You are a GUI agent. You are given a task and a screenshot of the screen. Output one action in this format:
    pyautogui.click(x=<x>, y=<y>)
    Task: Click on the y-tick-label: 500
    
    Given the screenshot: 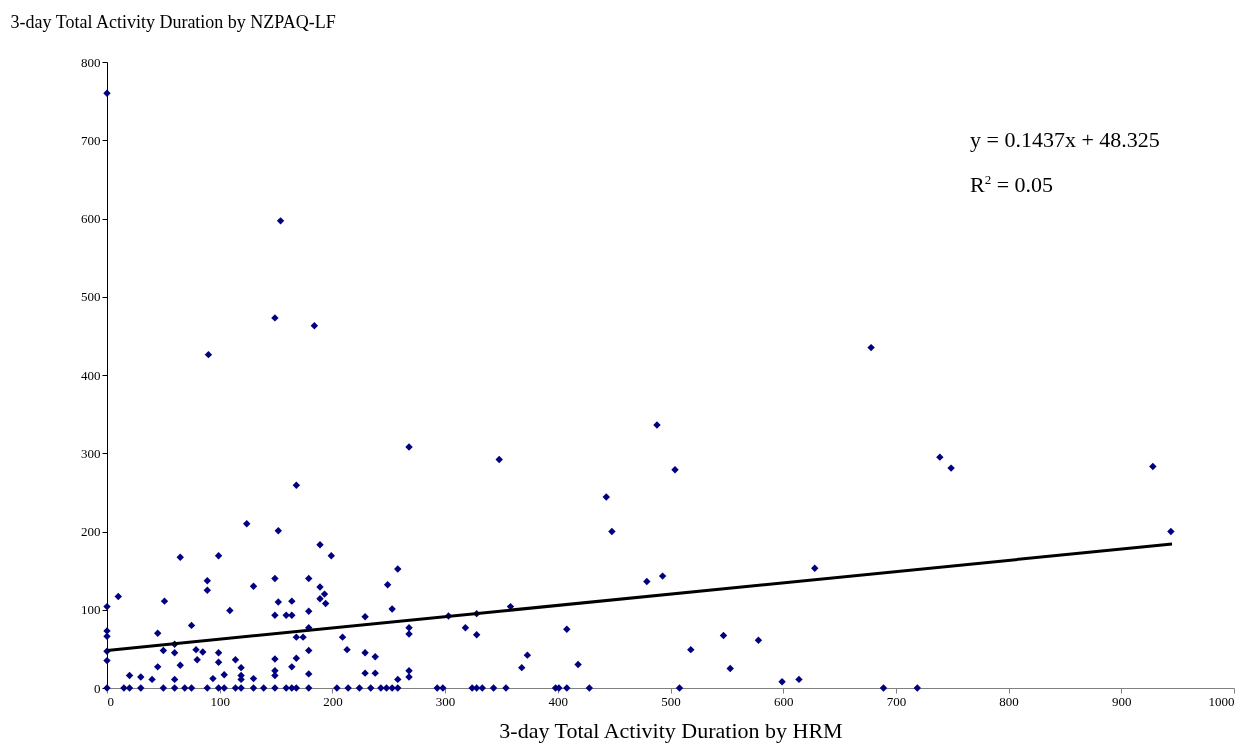 What is the action you would take?
    pyautogui.click(x=91, y=297)
    